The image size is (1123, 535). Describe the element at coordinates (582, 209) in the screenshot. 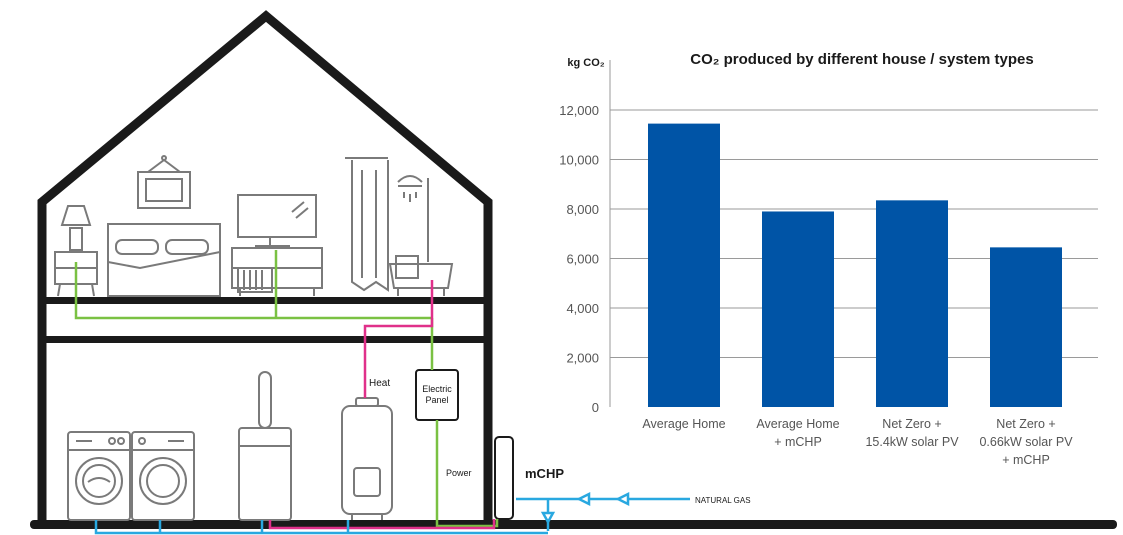

I see `y-tick-label: 8,000` at that location.